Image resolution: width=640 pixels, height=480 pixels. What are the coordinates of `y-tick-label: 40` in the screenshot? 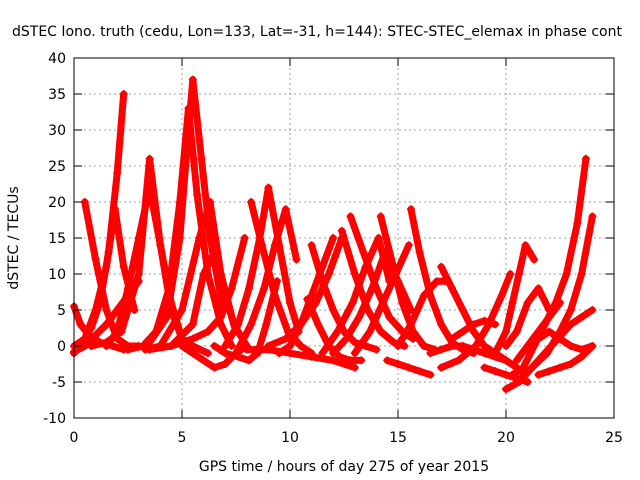 It's located at (57, 59).